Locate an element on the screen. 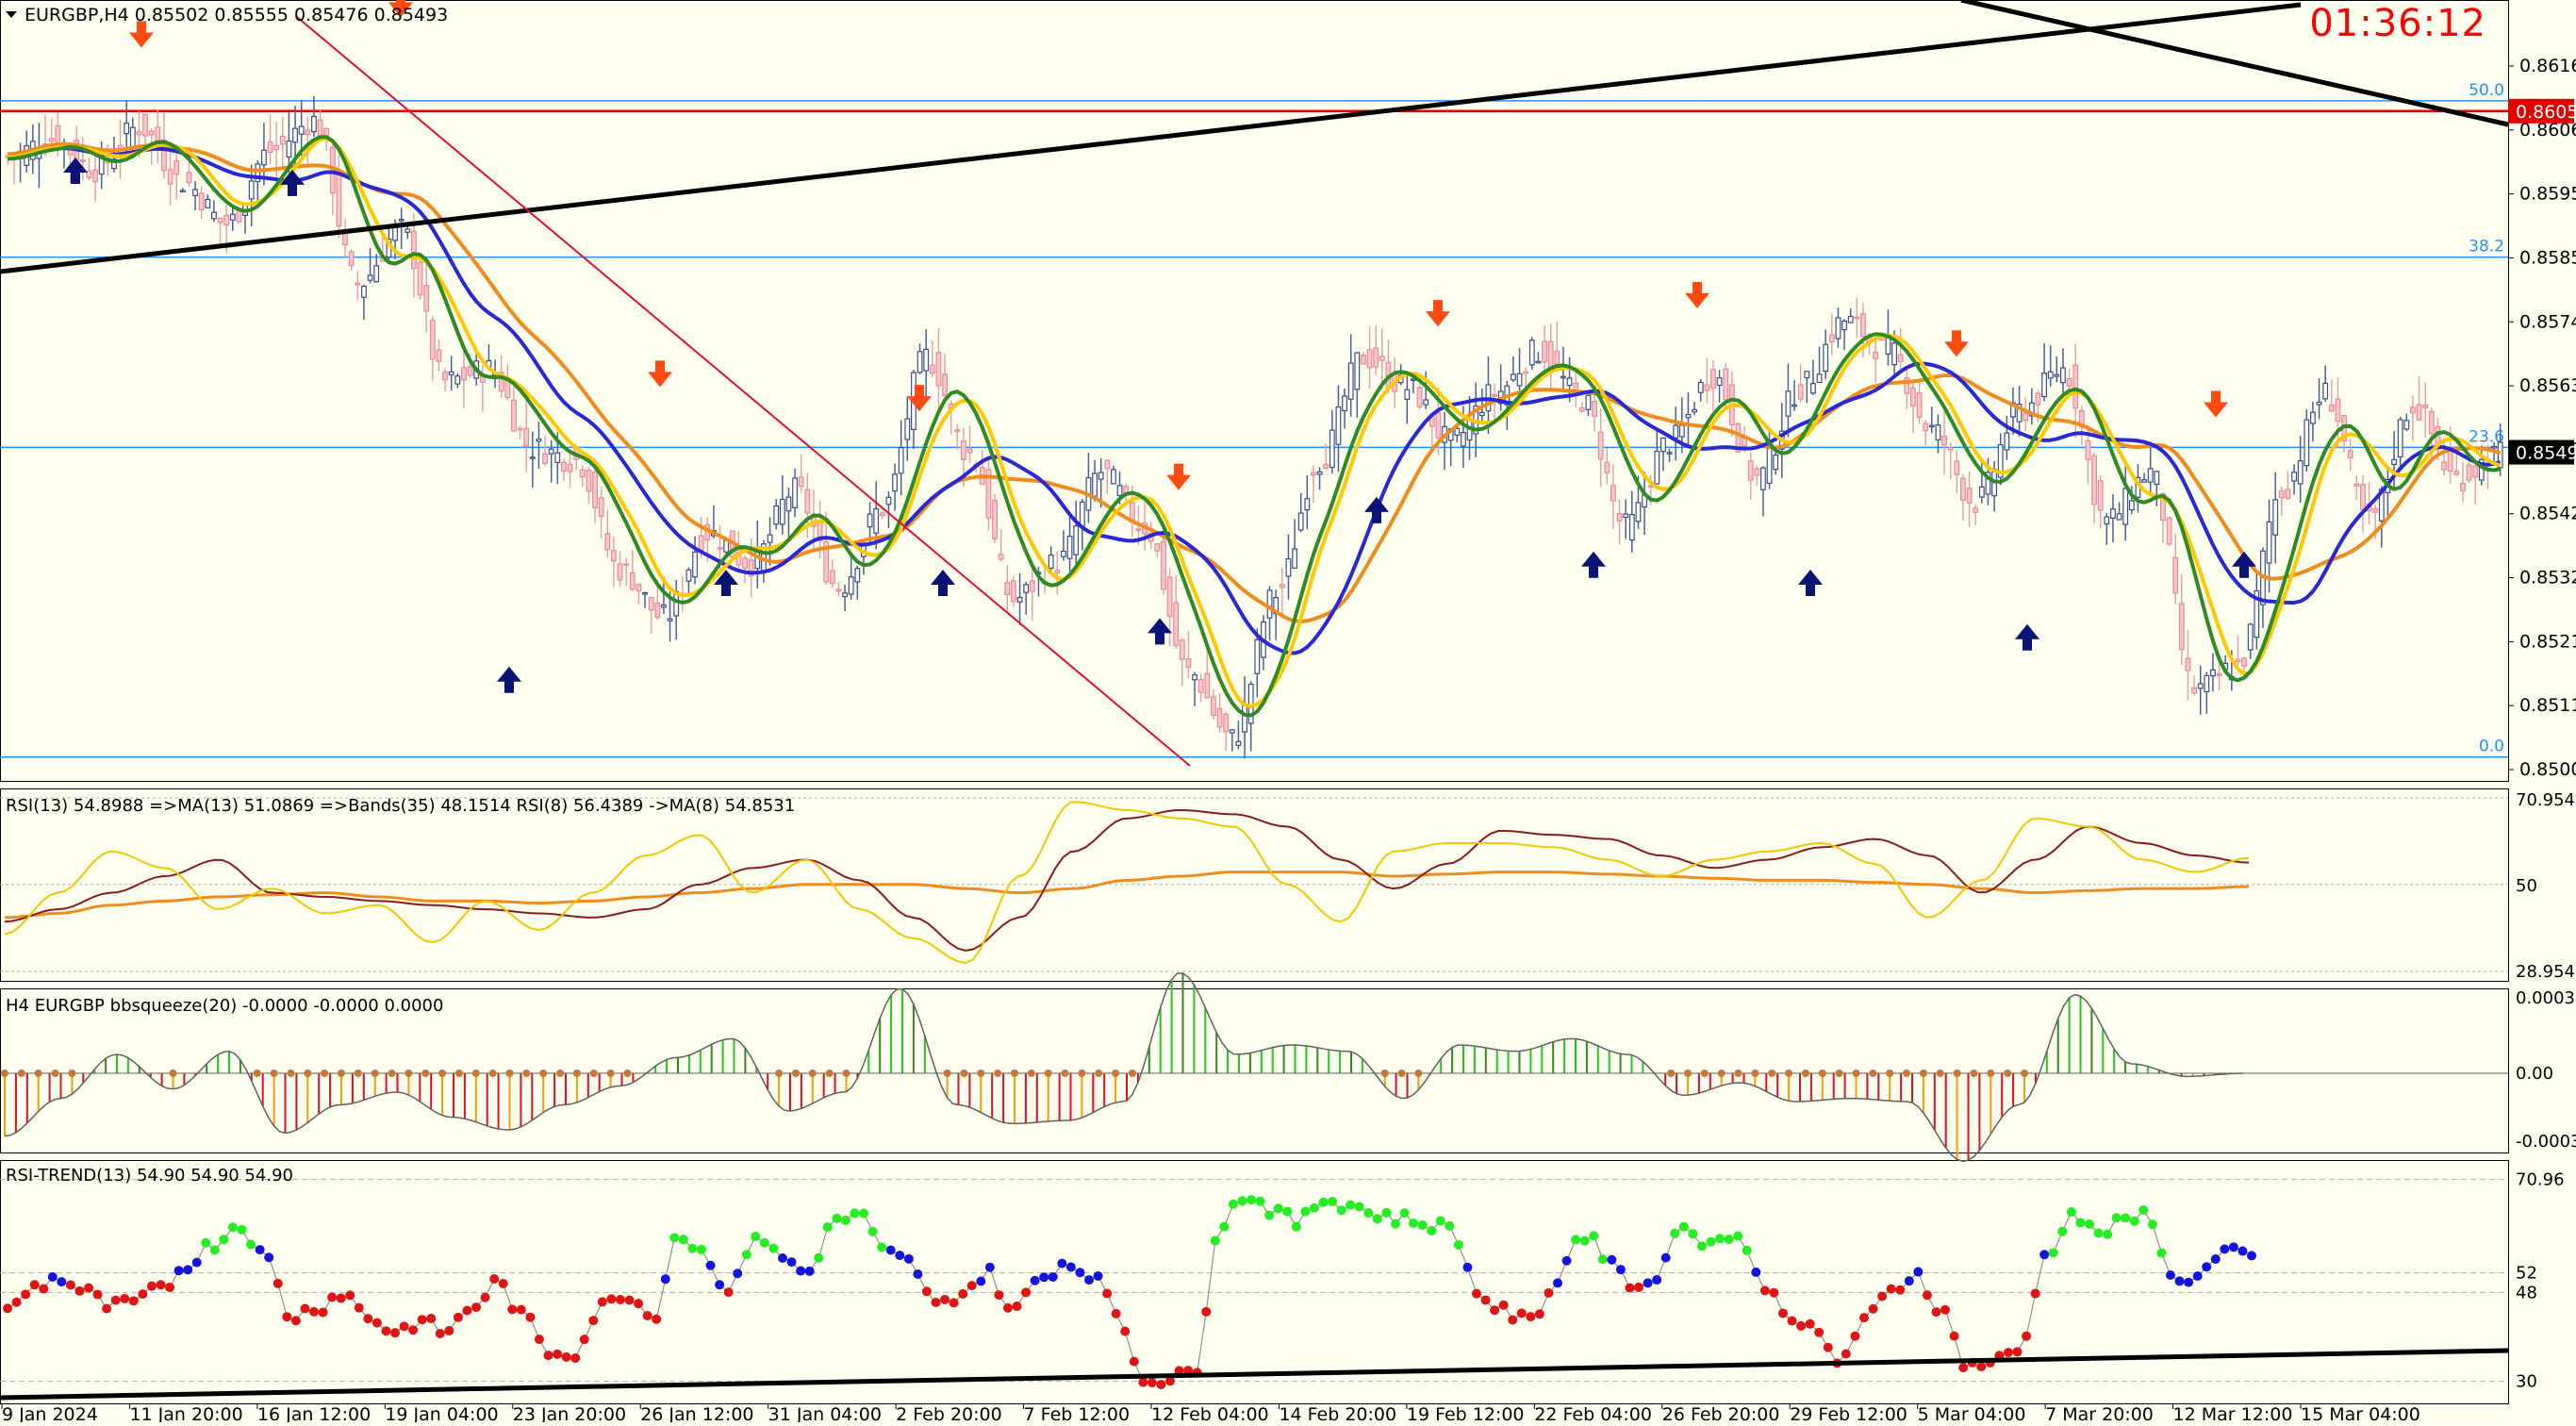 This screenshot has height=1426, width=2576. time-tick-label: 5 Mar 04:00 is located at coordinates (1972, 1413).